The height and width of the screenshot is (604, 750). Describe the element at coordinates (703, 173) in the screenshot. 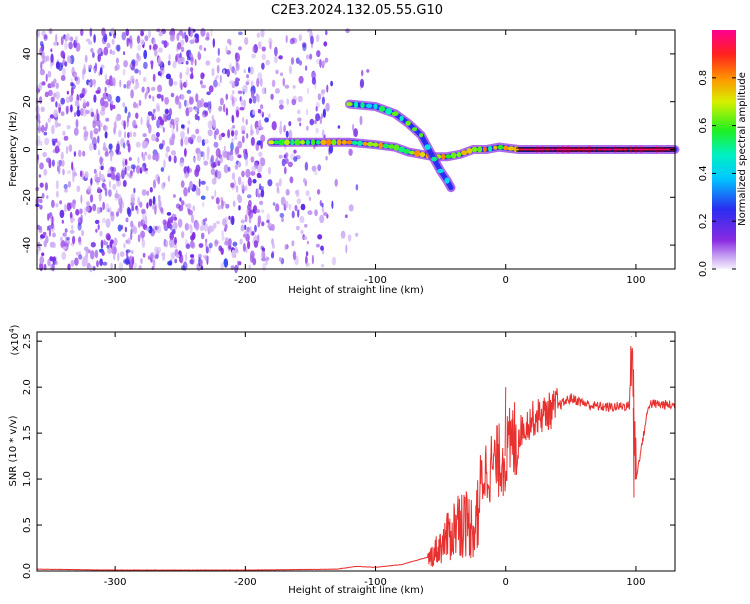

I see `colorbar-tick-label: 0.4` at that location.